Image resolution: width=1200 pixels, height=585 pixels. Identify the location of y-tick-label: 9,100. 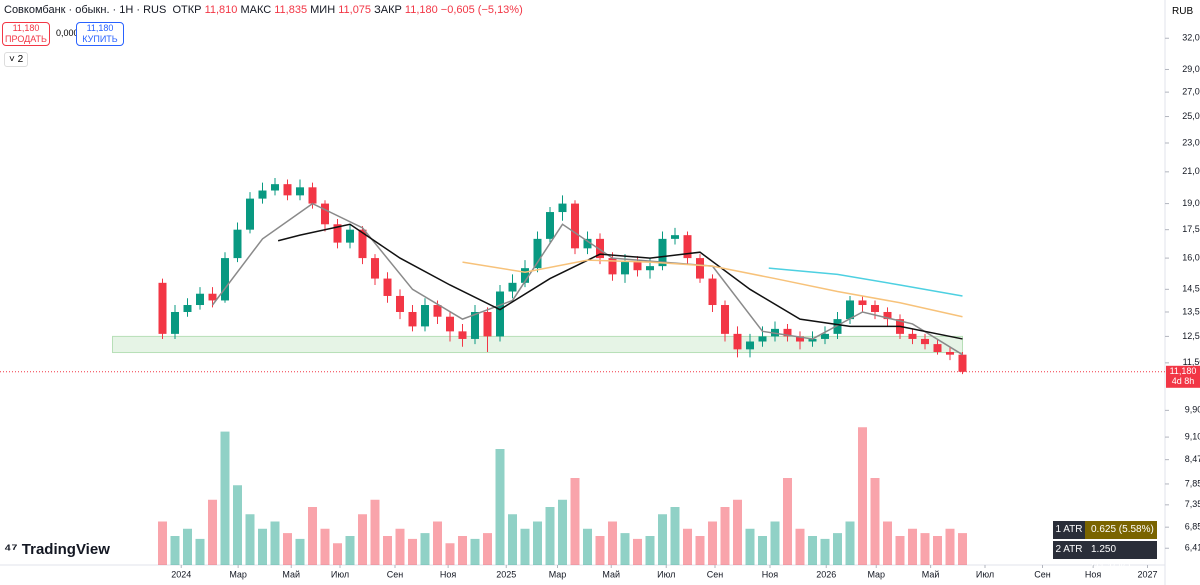
(1192, 436).